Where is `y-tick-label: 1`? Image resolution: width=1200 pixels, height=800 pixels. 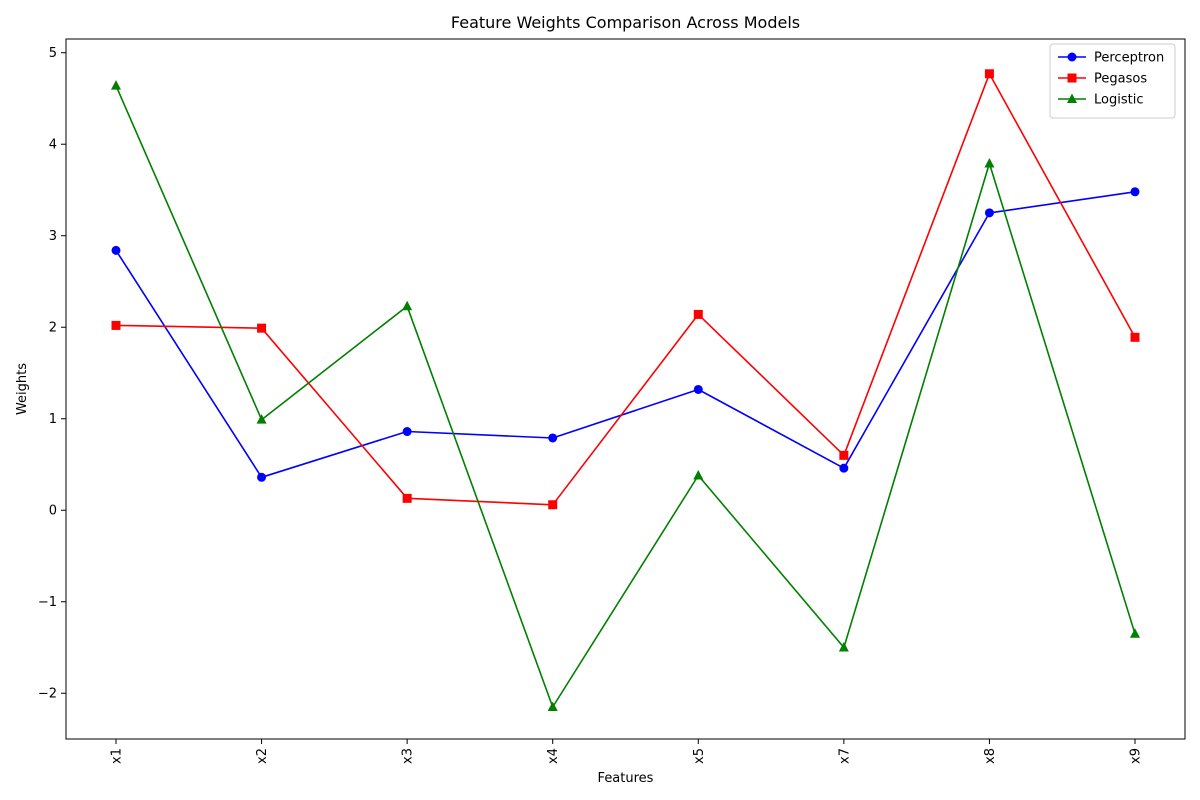
y-tick-label: 1 is located at coordinates (53, 419).